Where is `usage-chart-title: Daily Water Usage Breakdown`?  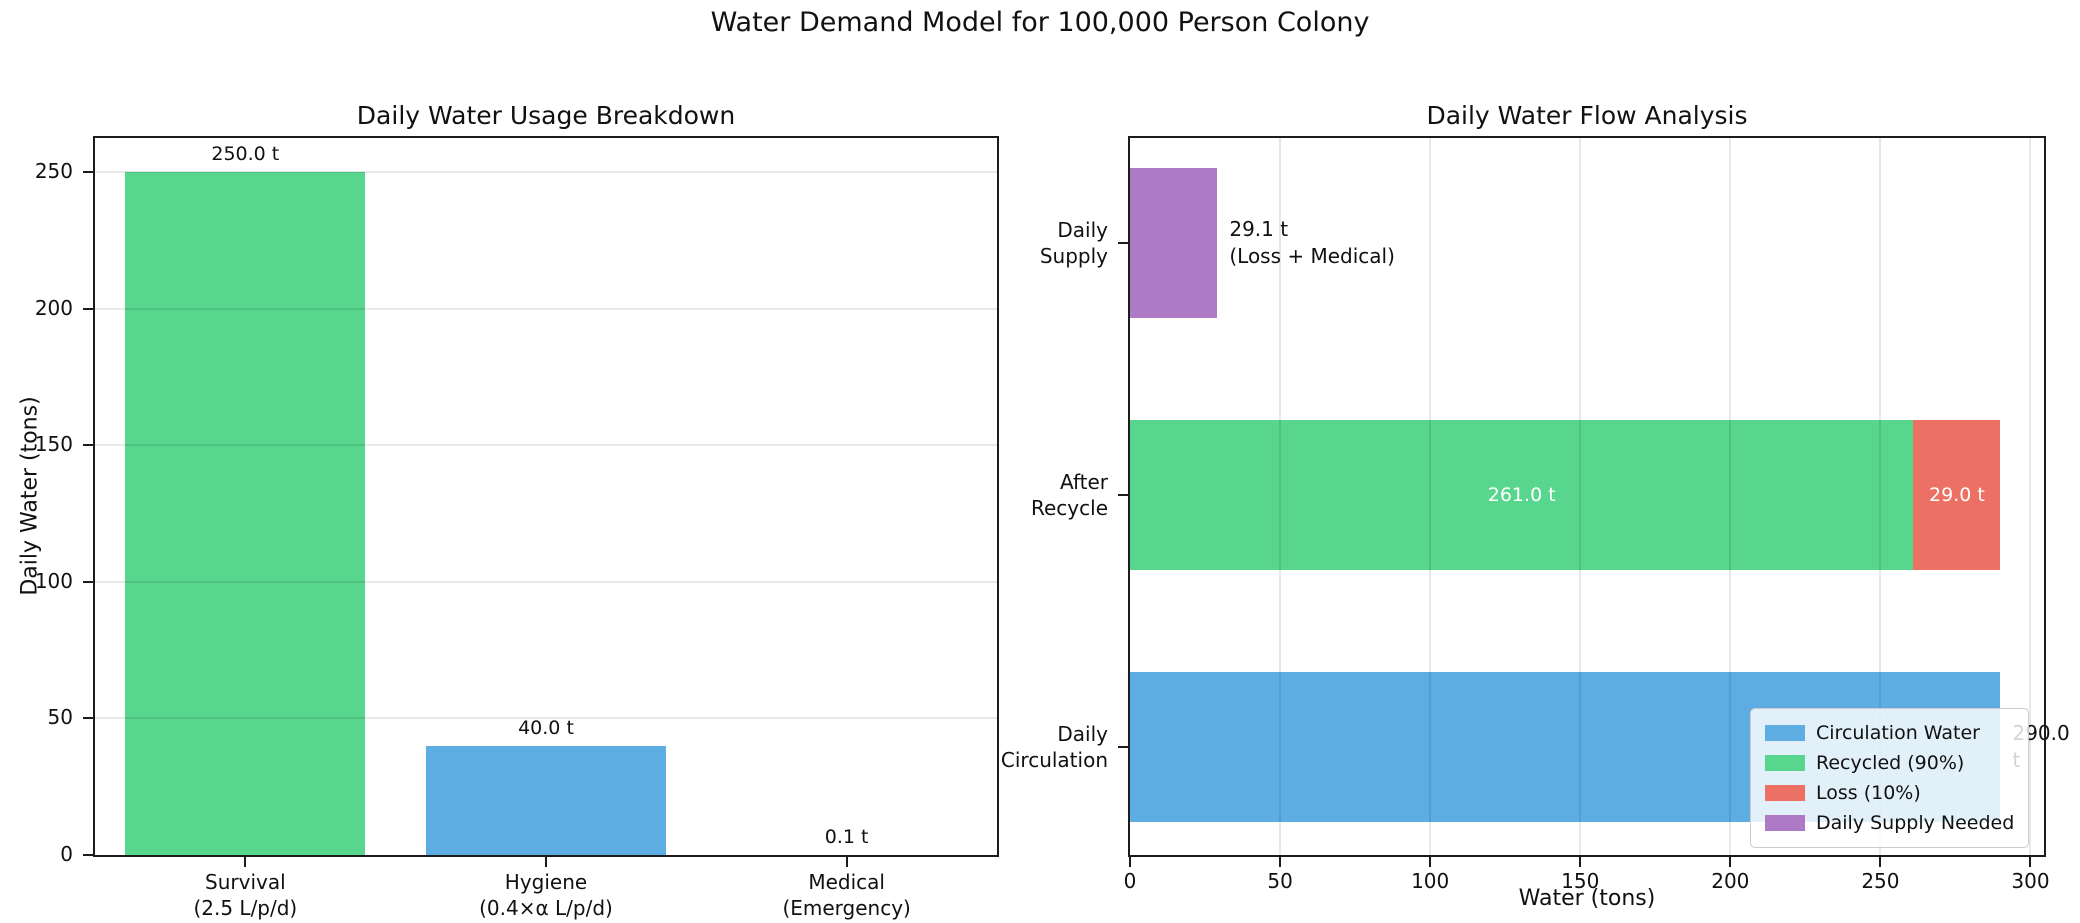
usage-chart-title: Daily Water Usage Breakdown is located at coordinates (546, 115).